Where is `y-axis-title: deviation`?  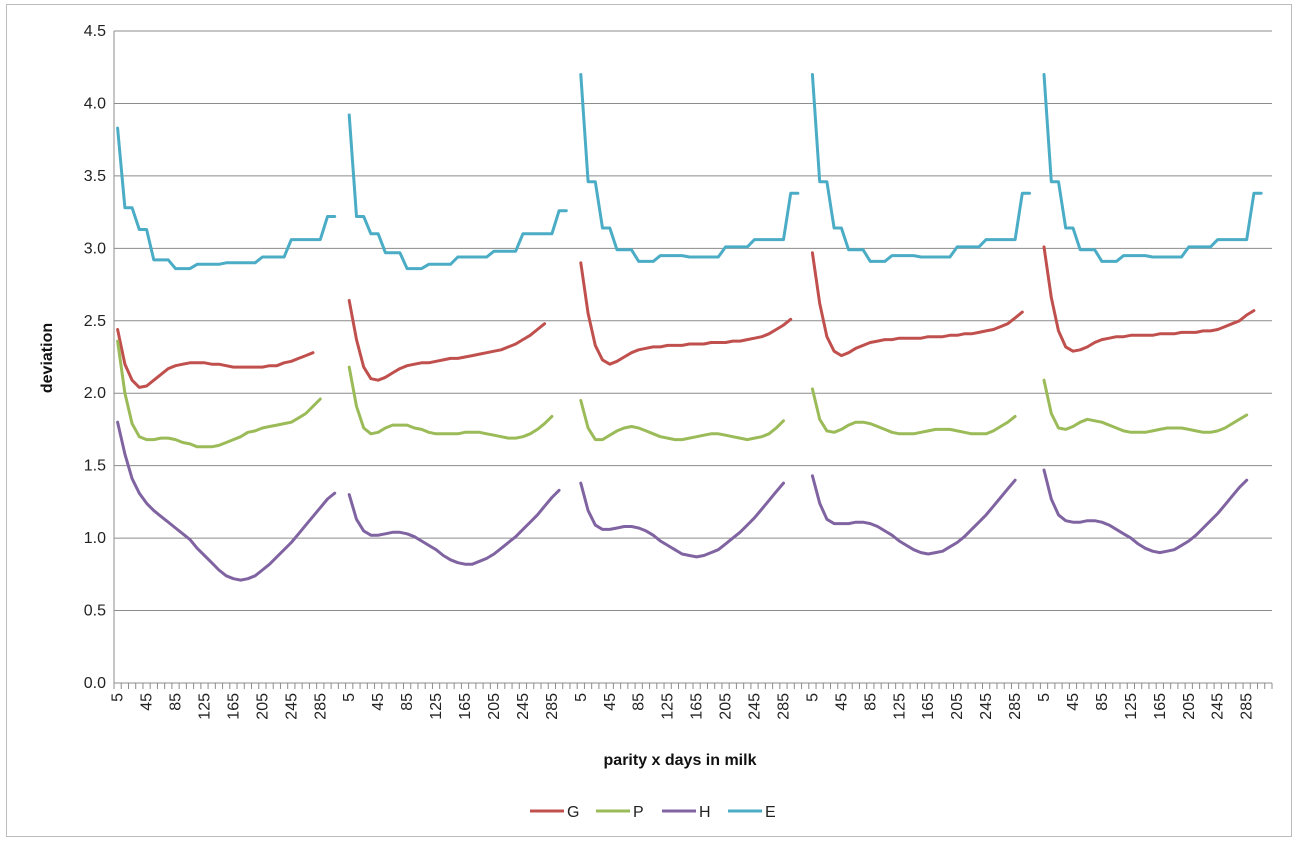 y-axis-title: deviation is located at coordinates (47, 358).